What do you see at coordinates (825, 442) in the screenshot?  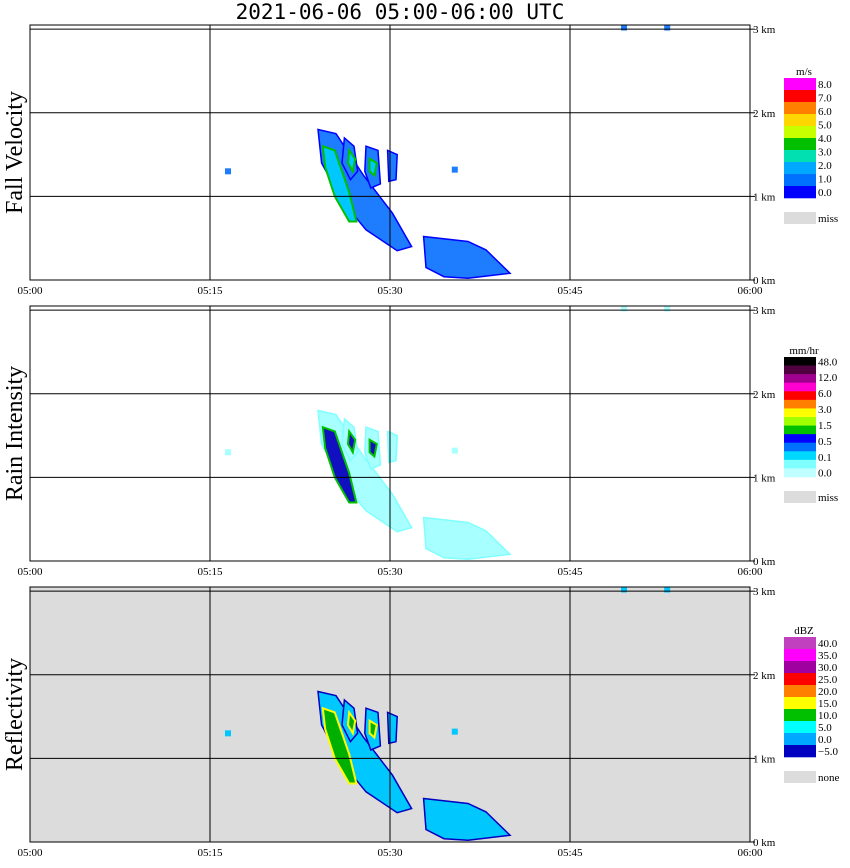 I see `legend-label: 0.5` at bounding box center [825, 442].